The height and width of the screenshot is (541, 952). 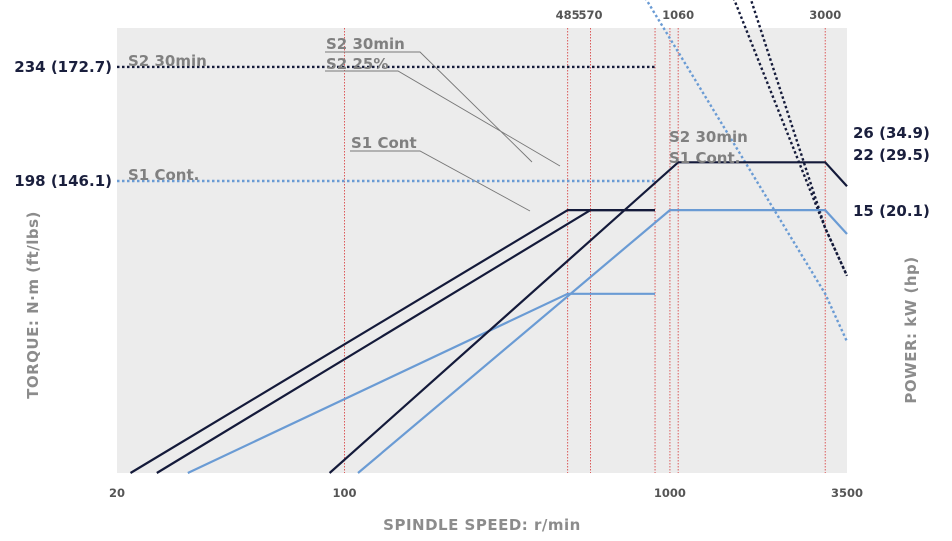 What do you see at coordinates (704, 158) in the screenshot?
I see `power-curve-label: S1 Cont.` at bounding box center [704, 158].